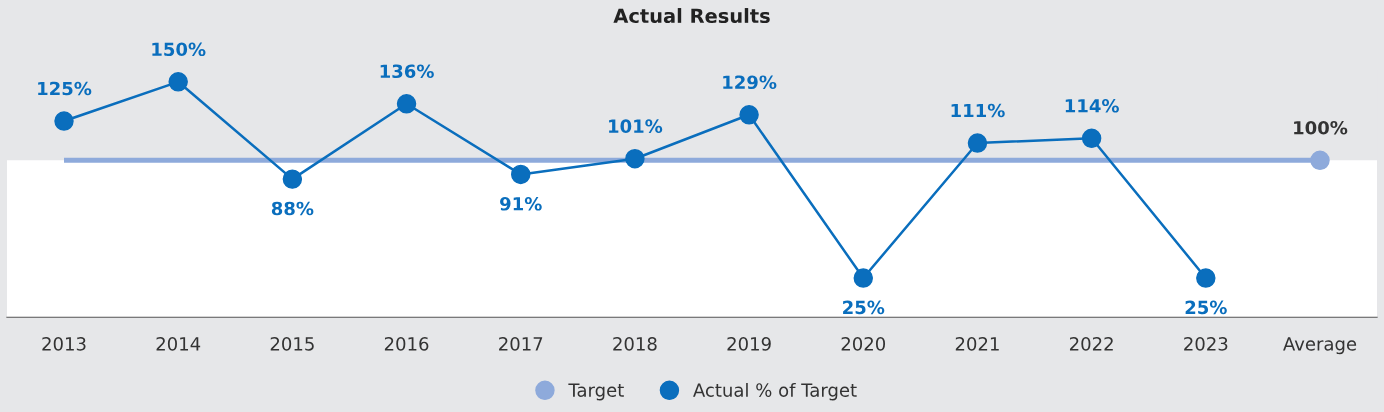 The height and width of the screenshot is (412, 1384). What do you see at coordinates (292, 344) in the screenshot?
I see `x-tick-label: 2015` at bounding box center [292, 344].